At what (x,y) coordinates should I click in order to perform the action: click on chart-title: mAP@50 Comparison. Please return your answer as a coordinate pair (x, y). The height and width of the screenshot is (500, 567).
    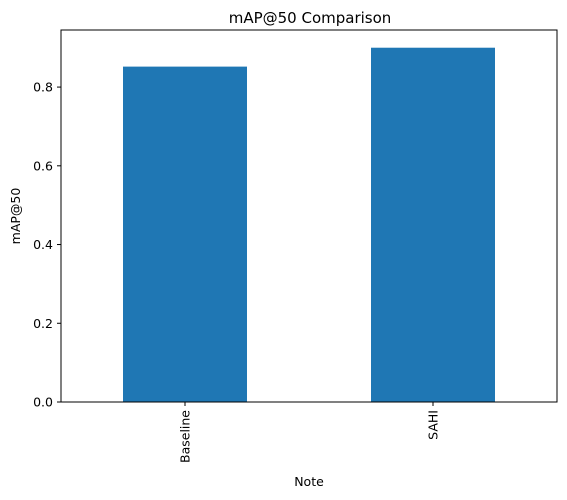
    Looking at the image, I should click on (310, 18).